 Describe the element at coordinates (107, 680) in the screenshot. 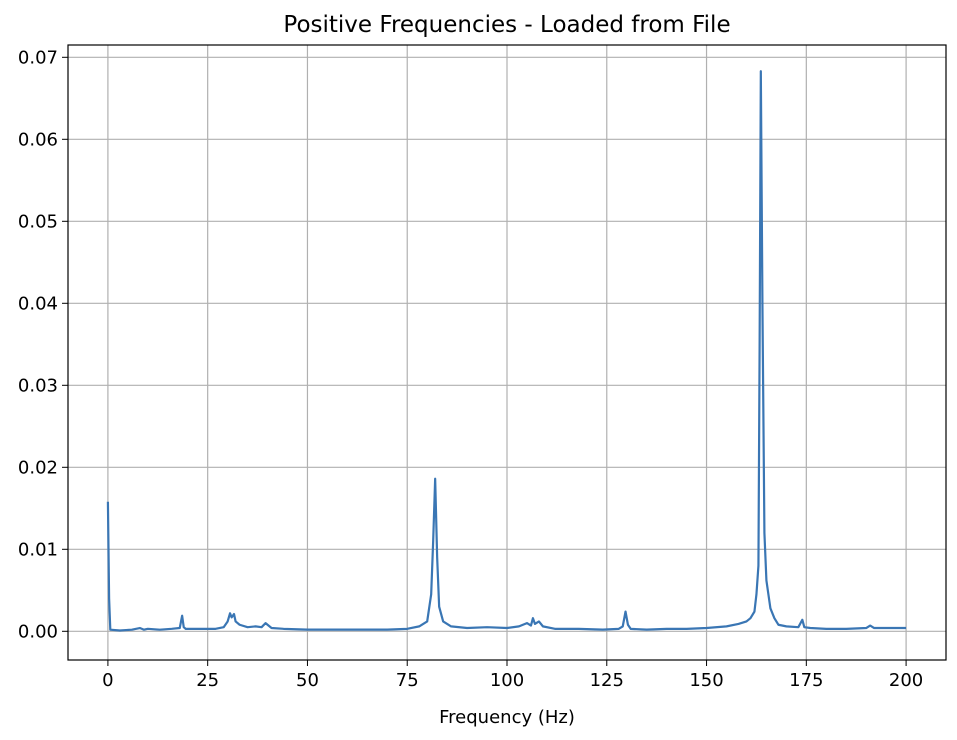

I see `x-tick-label: 0` at that location.